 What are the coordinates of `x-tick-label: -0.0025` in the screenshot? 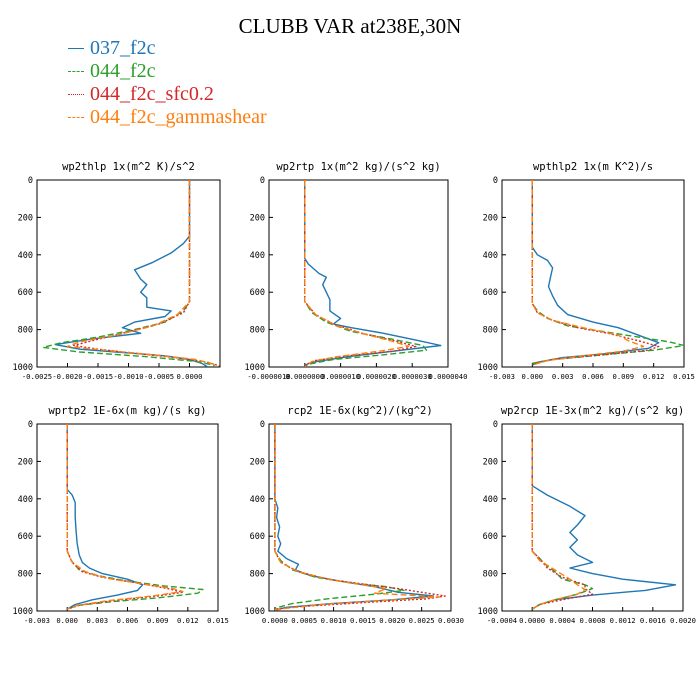 It's located at (37, 376).